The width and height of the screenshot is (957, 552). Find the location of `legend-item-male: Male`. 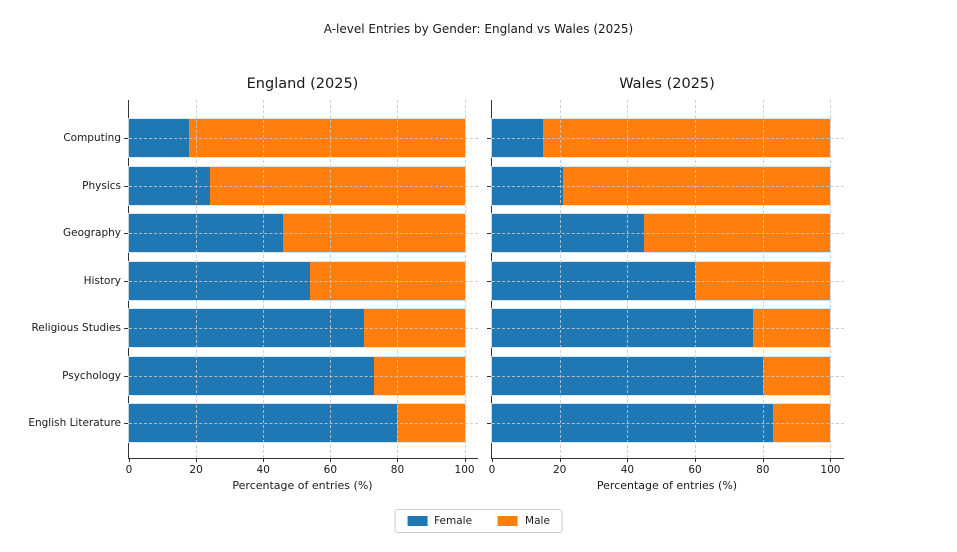

legend-item-male: Male is located at coordinates (524, 521).